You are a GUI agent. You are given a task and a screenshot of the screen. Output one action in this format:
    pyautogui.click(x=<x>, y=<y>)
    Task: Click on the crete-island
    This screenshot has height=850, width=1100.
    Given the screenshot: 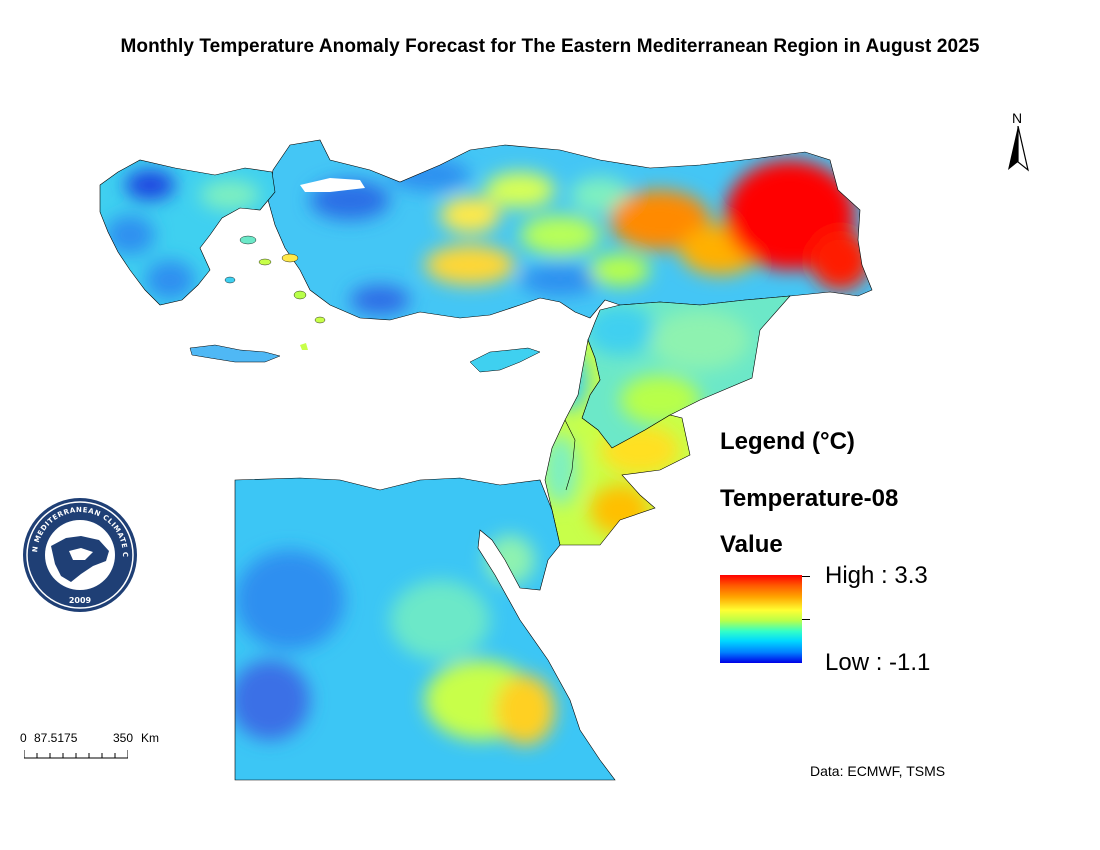 What is the action you would take?
    pyautogui.click(x=235, y=353)
    